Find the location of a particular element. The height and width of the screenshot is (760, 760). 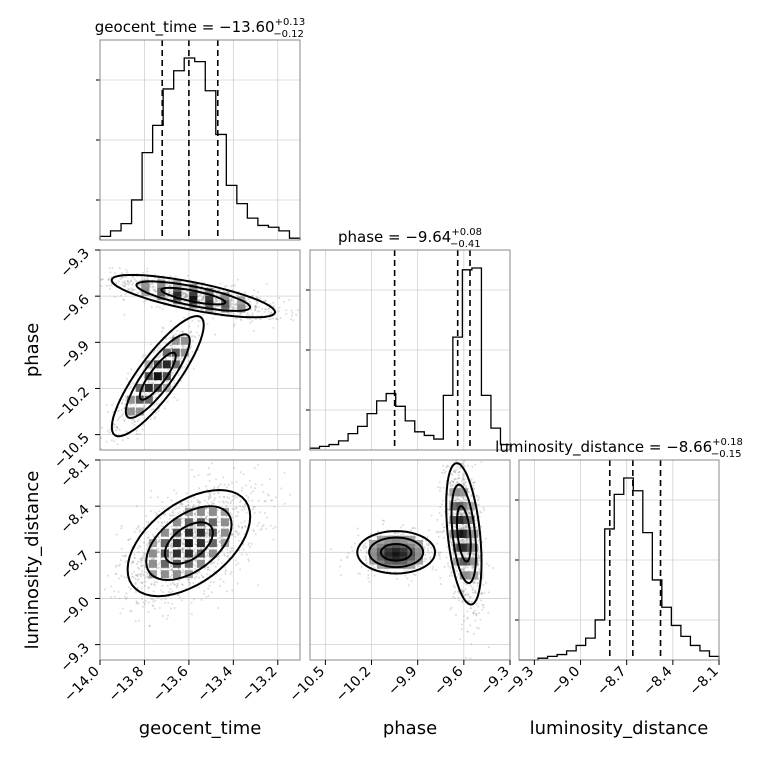

title-median: phase = −9.64 is located at coordinates (394, 237).